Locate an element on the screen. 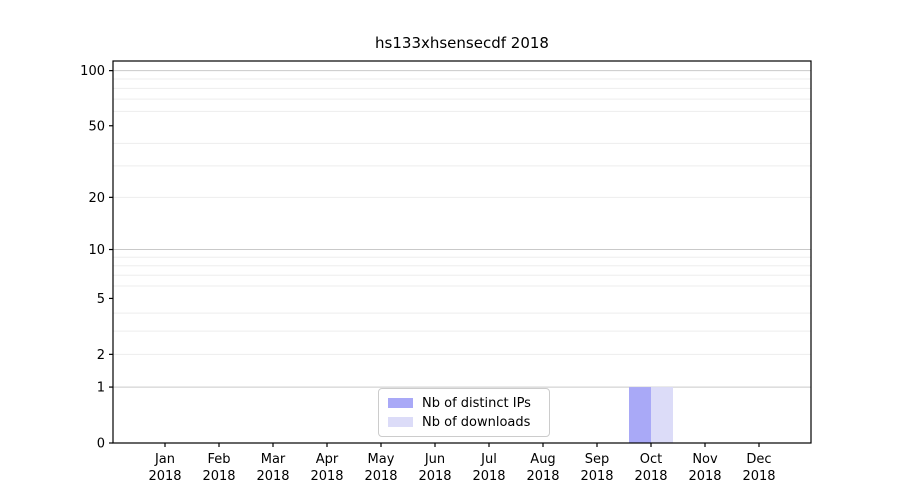 The height and width of the screenshot is (500, 900). x-tick-label-month: Nov is located at coordinates (705, 459).